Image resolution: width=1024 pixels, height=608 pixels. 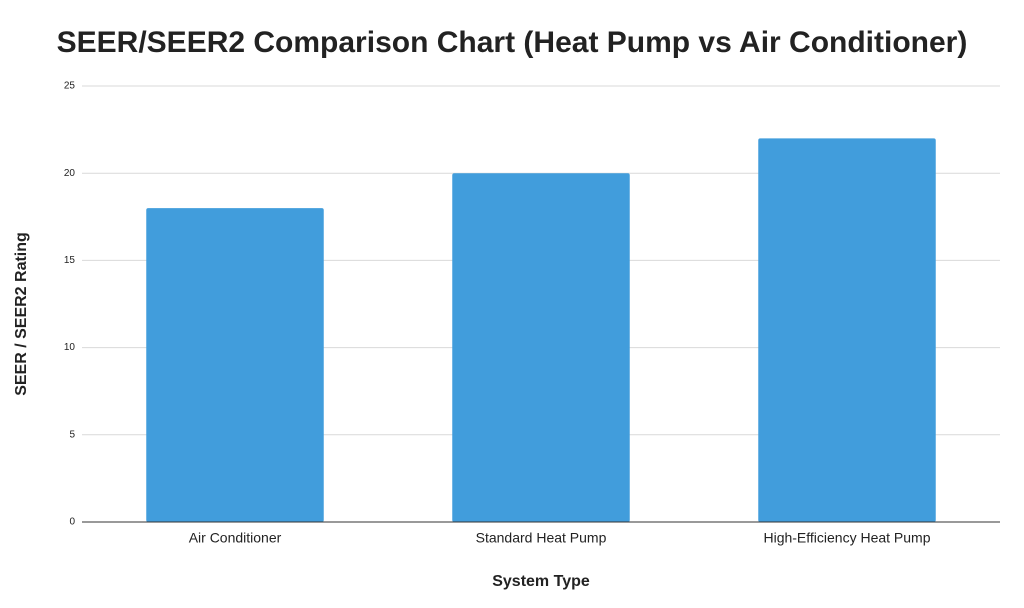 I want to click on y-tick-label: 20, so click(x=70, y=173).